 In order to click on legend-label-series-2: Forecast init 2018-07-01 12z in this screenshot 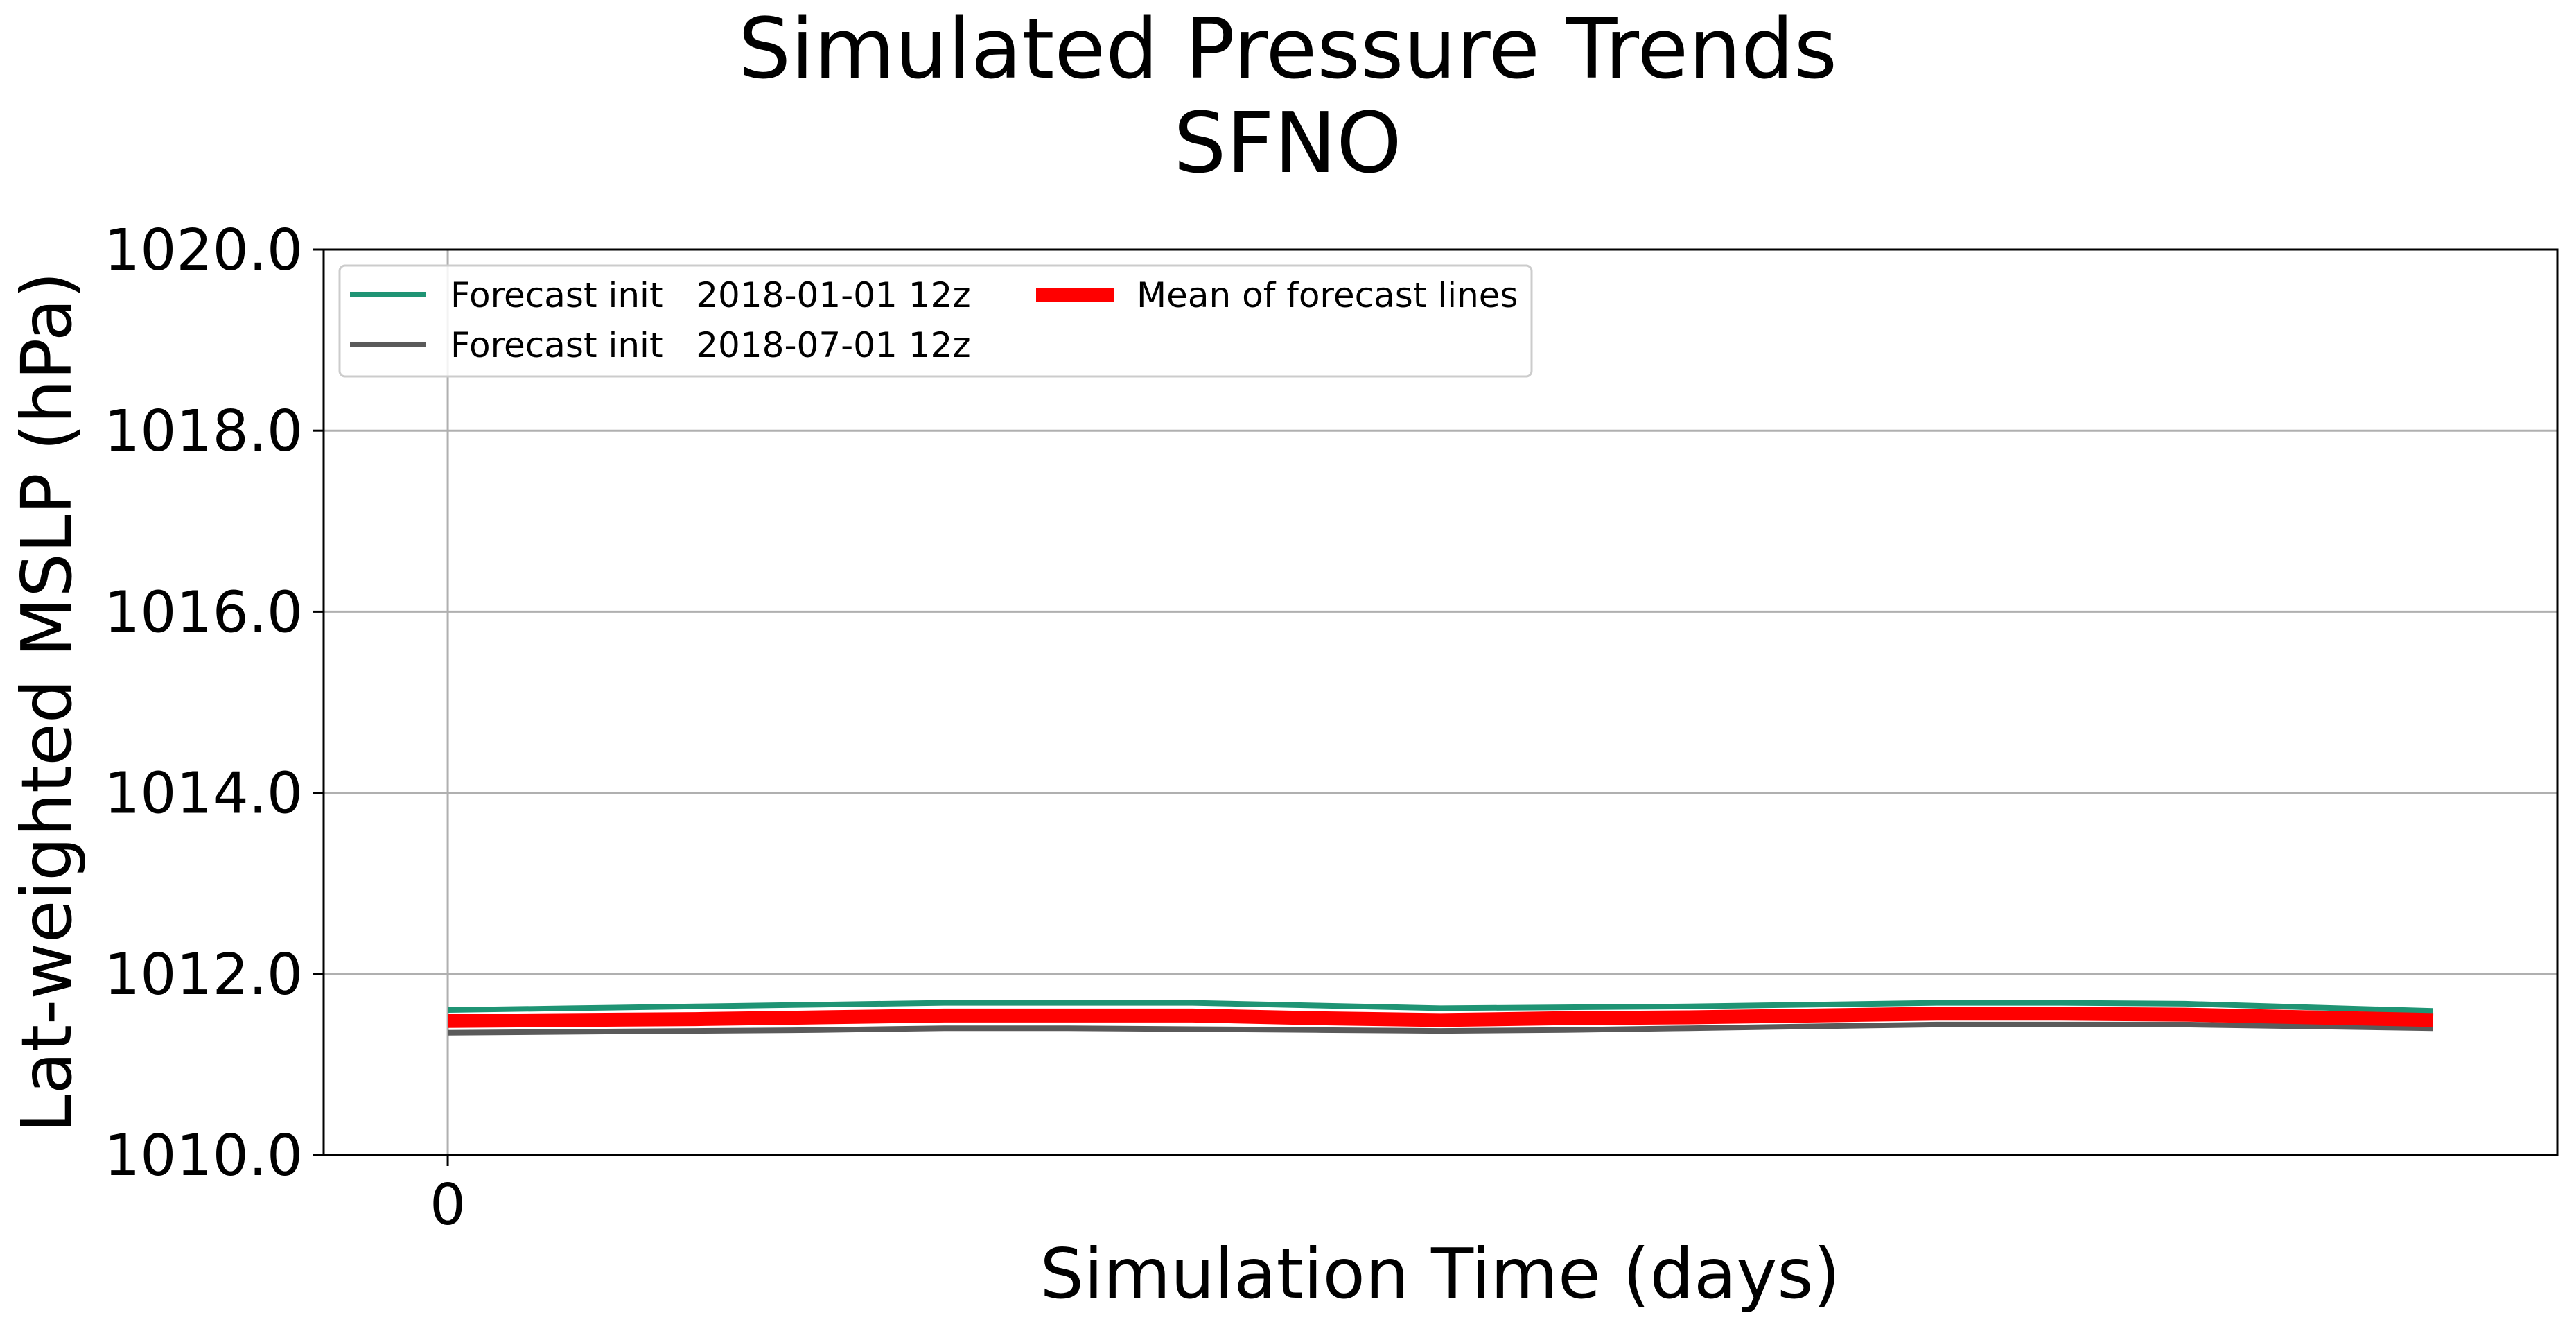, I will do `click(710, 345)`.